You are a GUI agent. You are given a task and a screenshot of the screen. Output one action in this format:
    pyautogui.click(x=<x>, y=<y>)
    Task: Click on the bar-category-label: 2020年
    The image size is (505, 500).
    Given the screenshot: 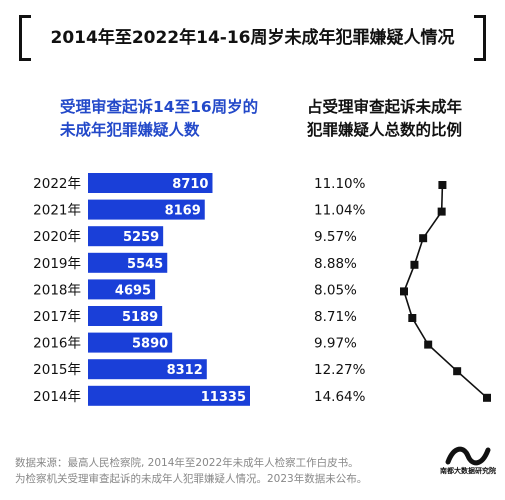 What is the action you would take?
    pyautogui.click(x=57, y=237)
    